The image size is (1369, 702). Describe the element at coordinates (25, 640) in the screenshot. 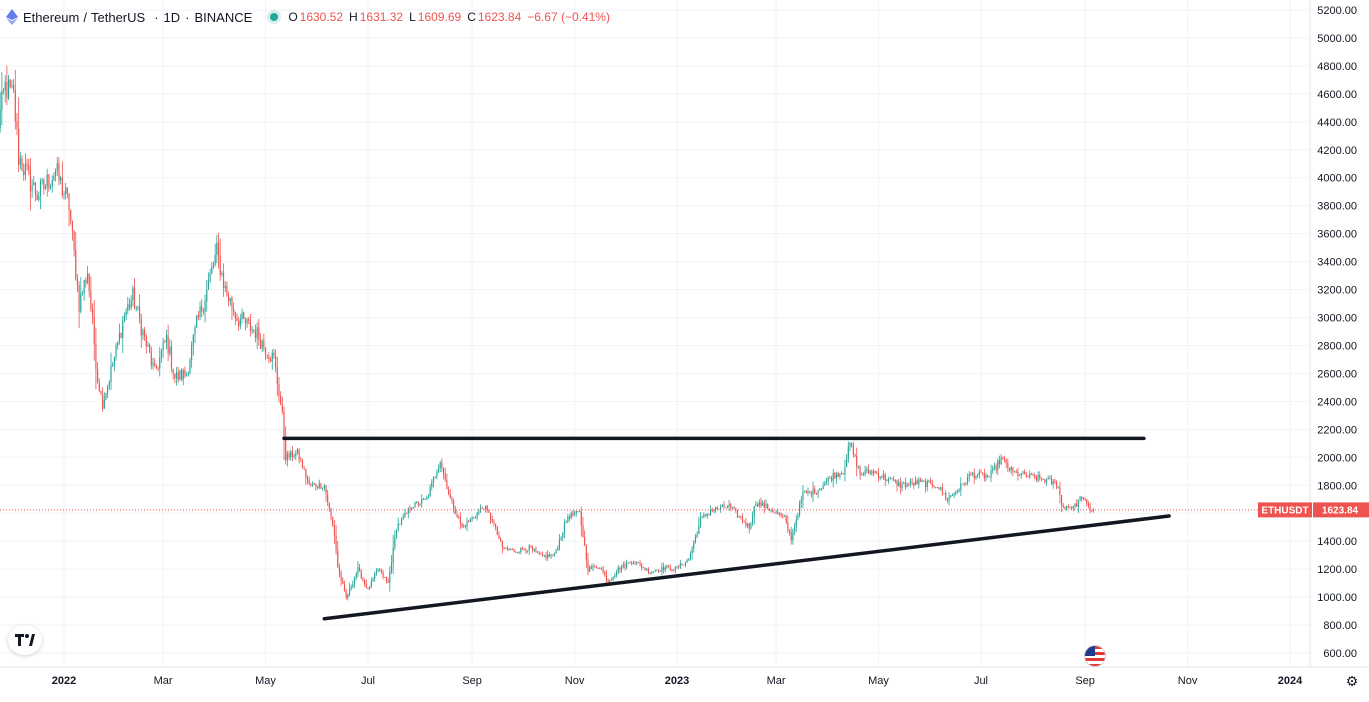

I see `tradingview-logo-icon` at that location.